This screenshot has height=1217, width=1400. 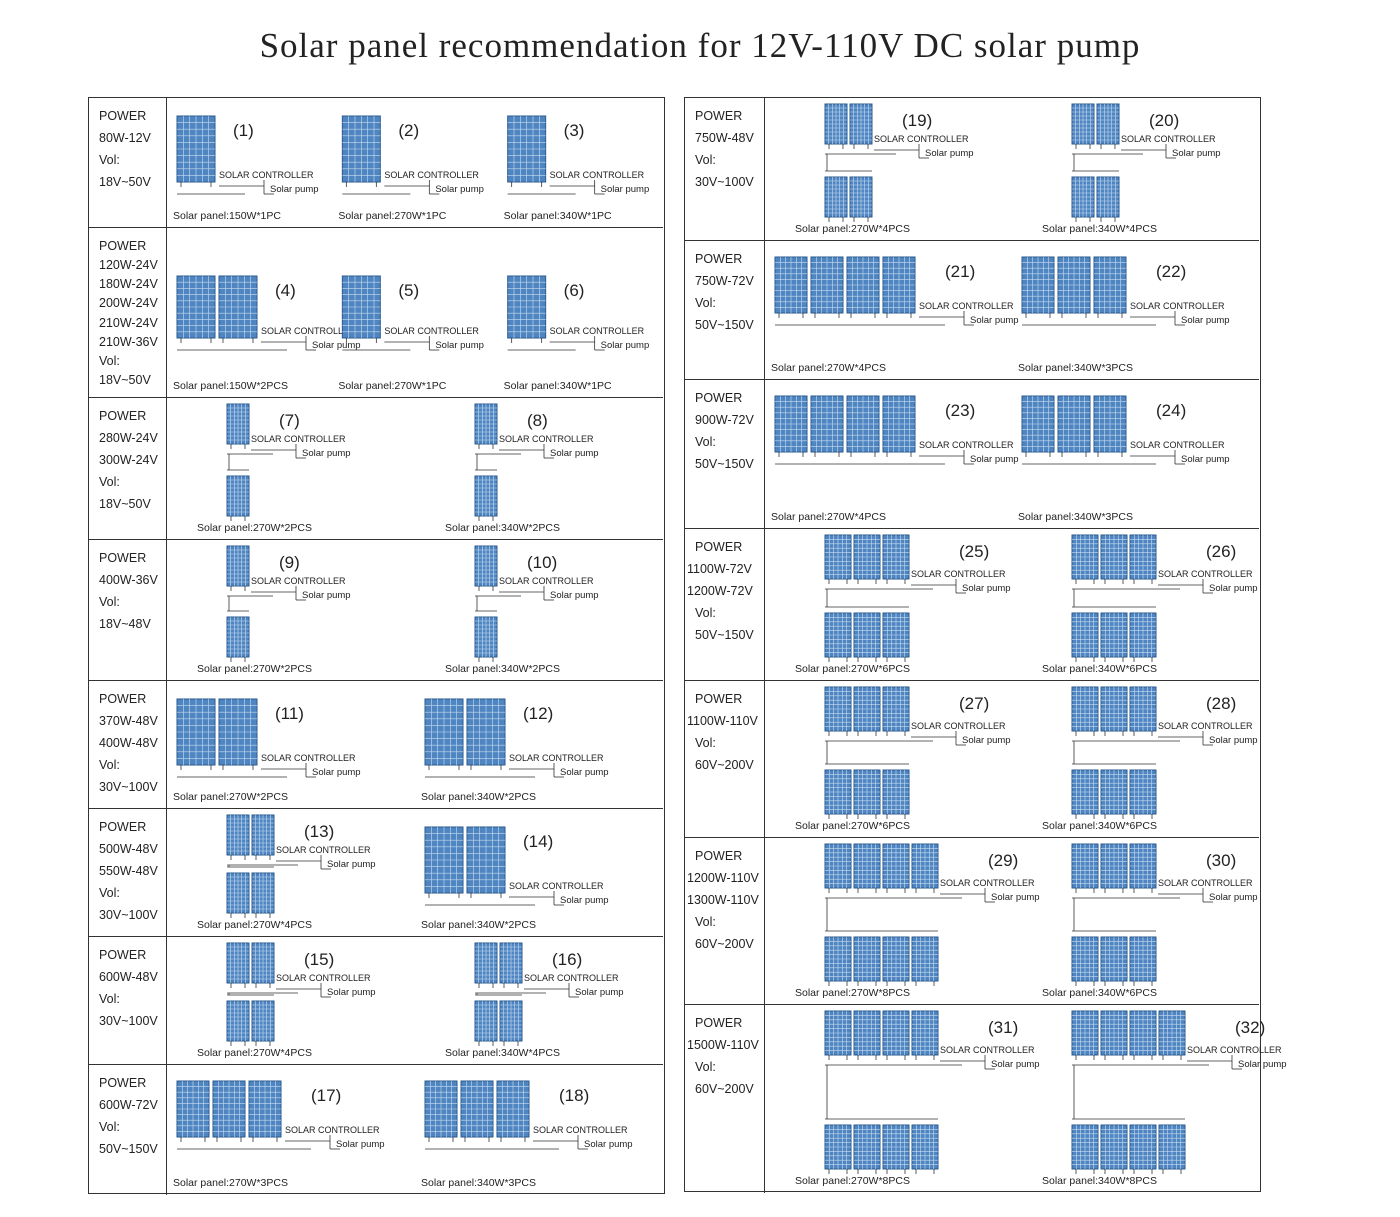 What do you see at coordinates (125, 380) in the screenshot?
I see `spec-line: 18V~50V` at bounding box center [125, 380].